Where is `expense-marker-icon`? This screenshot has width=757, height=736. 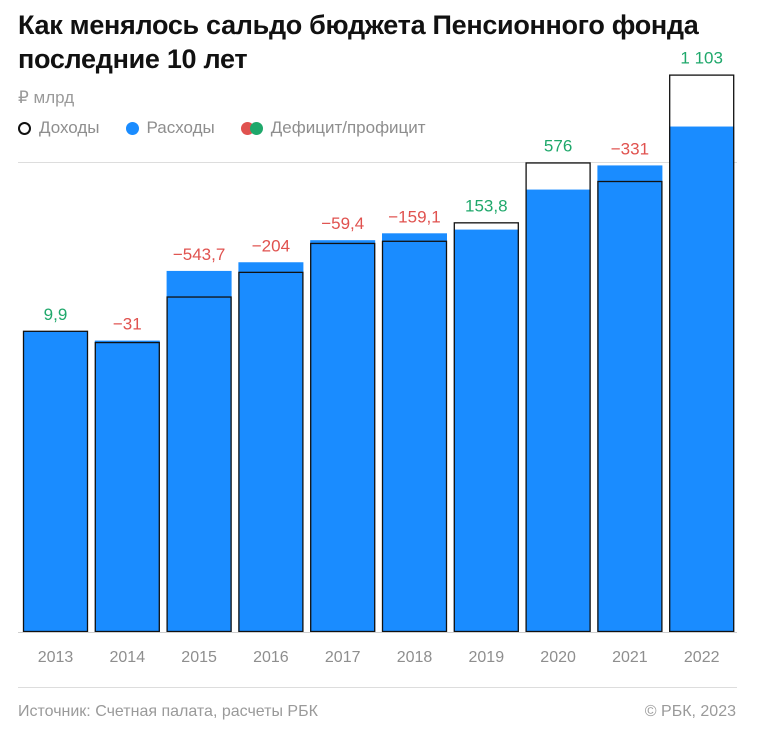 expense-marker-icon is located at coordinates (132, 128).